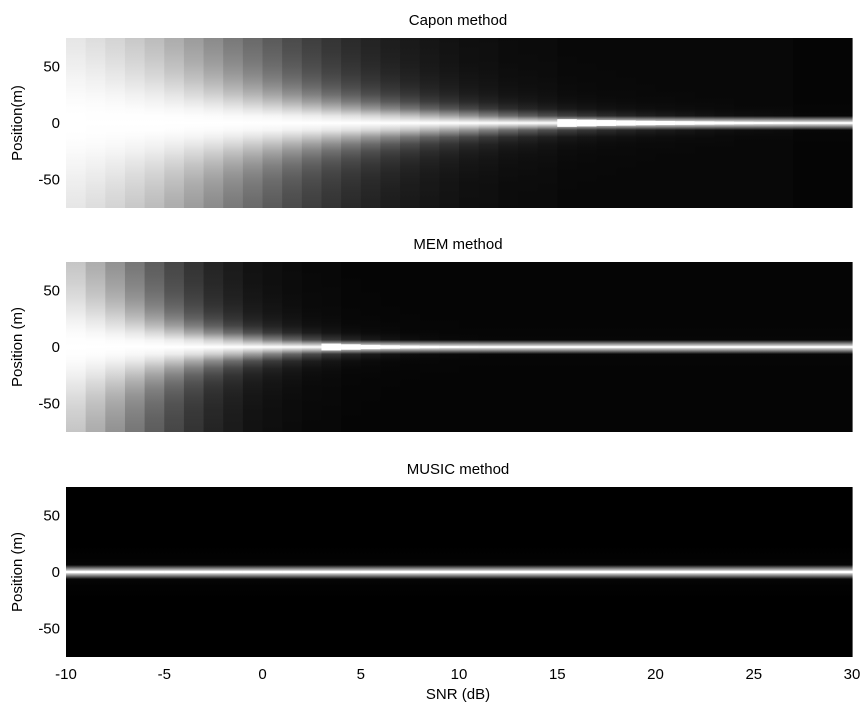  What do you see at coordinates (17, 123) in the screenshot?
I see `panel-capon-ylabel: Position(m)` at bounding box center [17, 123].